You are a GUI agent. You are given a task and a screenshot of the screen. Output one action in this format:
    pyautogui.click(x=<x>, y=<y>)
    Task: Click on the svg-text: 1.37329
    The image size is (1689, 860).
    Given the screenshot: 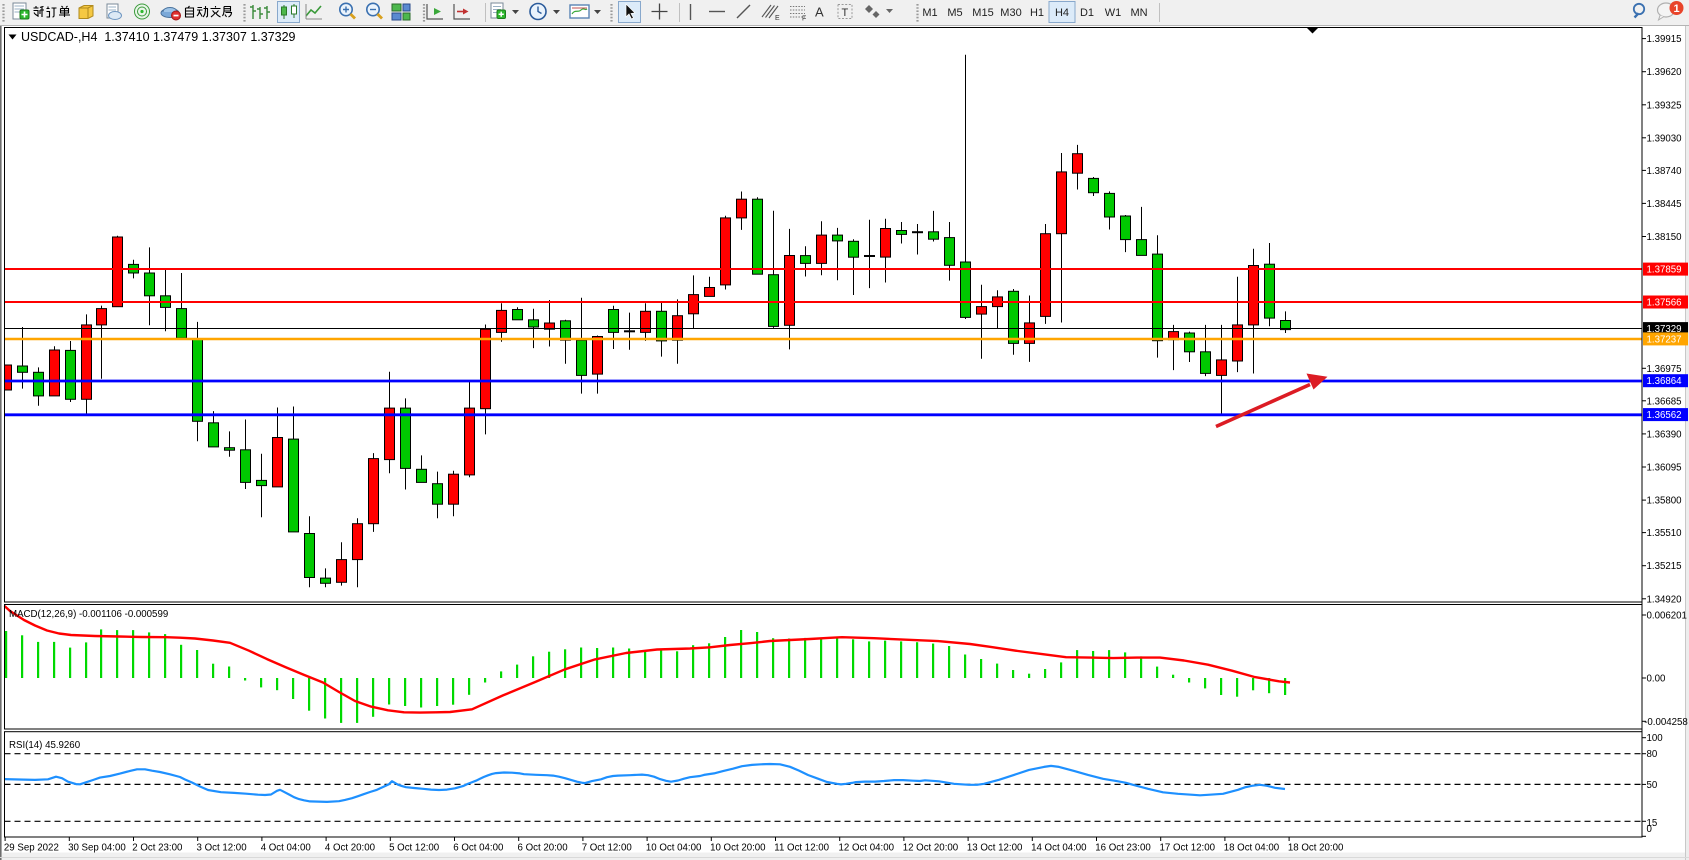 What is the action you would take?
    pyautogui.click(x=1664, y=329)
    